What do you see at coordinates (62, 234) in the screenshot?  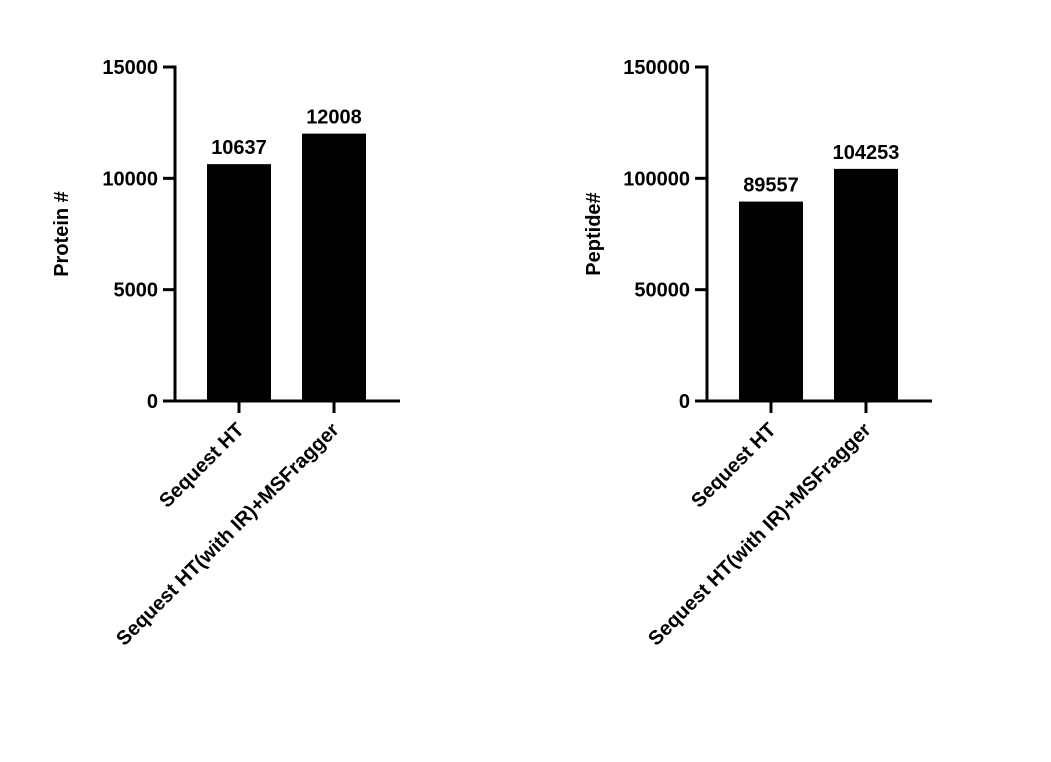 I see `y-axis-label: Protein #` at bounding box center [62, 234].